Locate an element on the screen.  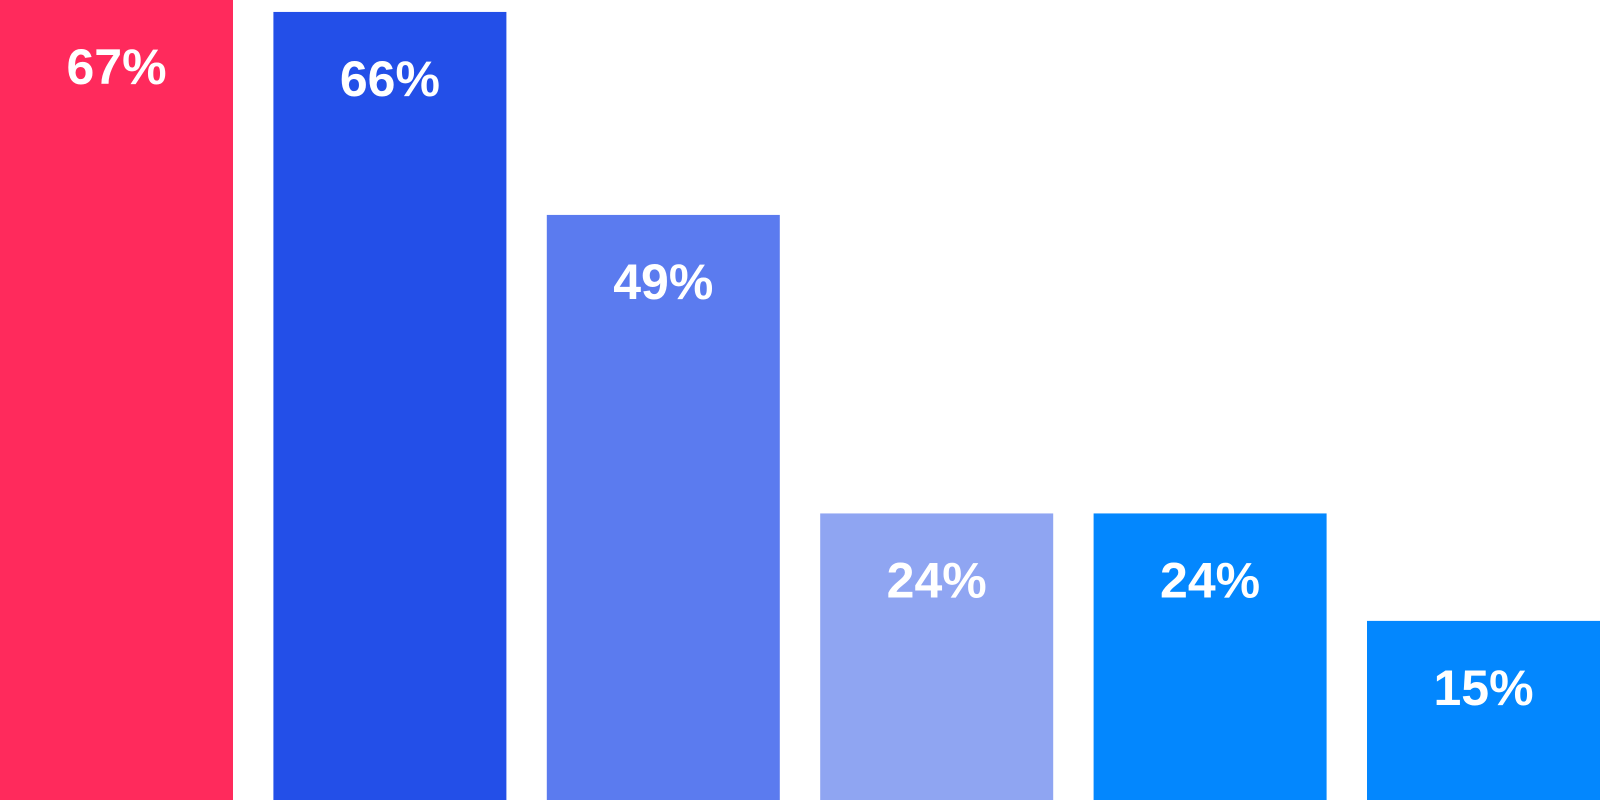
bar-value-label-6: 15% is located at coordinates (1483, 688).